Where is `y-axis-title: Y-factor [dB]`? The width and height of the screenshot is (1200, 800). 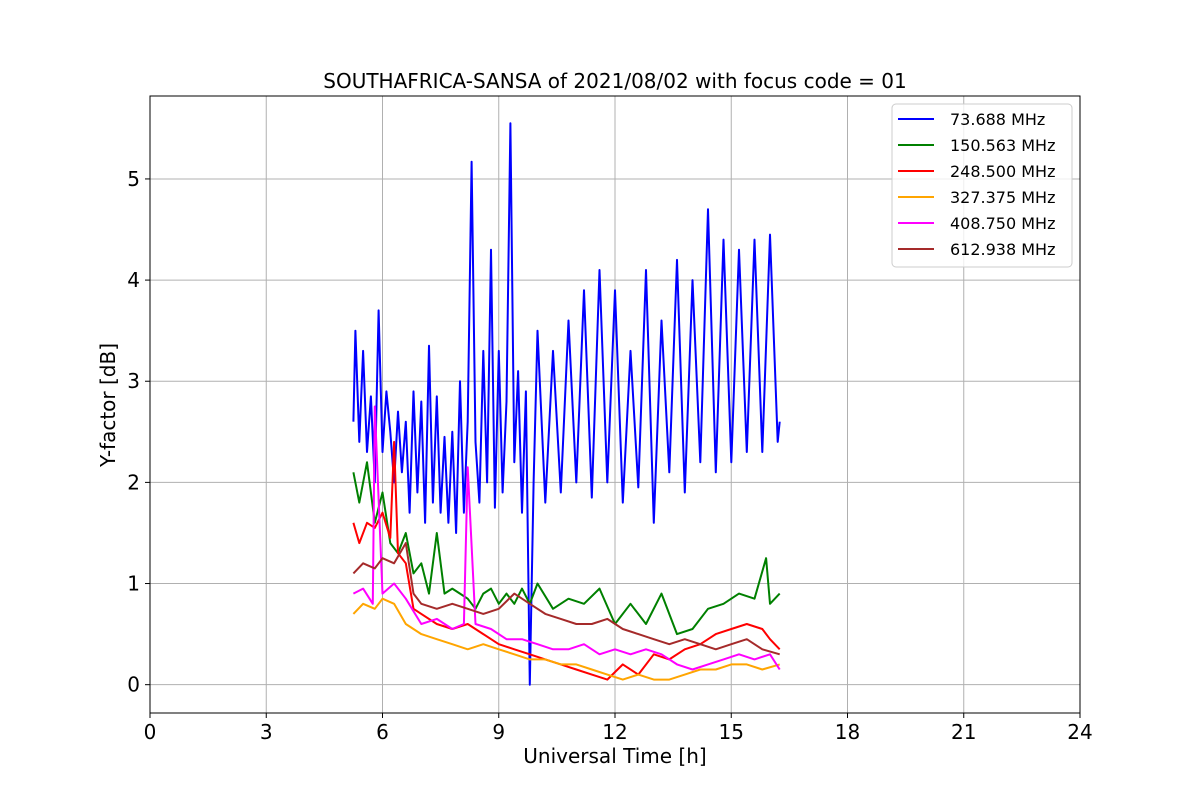
y-axis-title: Y-factor [dB] is located at coordinates (108, 405).